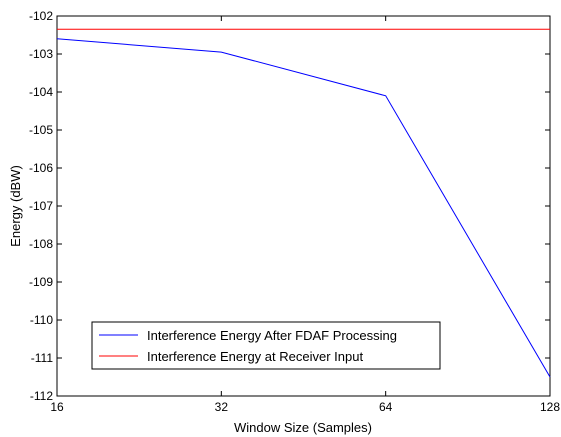  What do you see at coordinates (41, 282) in the screenshot?
I see `y-tick-label: -109` at bounding box center [41, 282].